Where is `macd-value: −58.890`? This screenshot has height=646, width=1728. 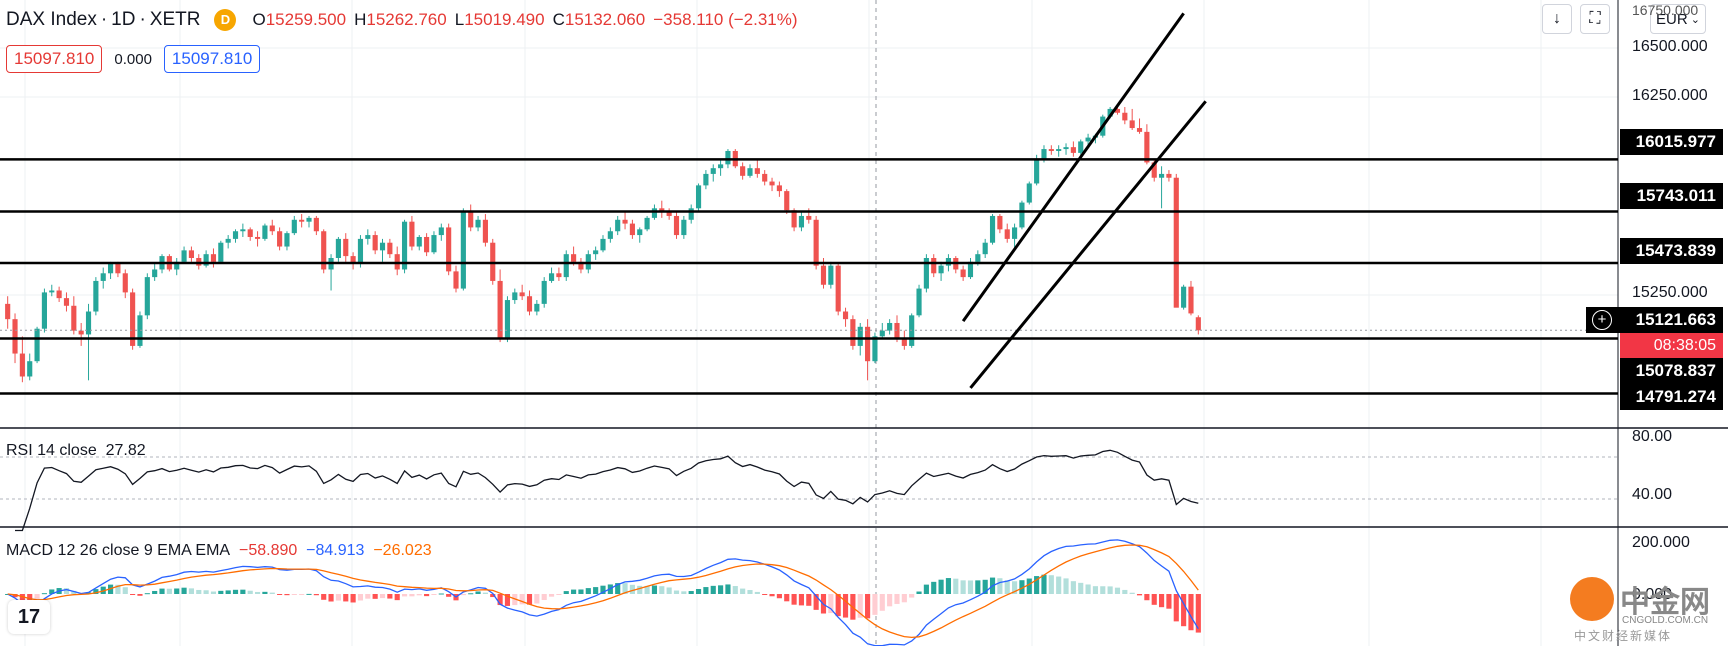 macd-value: −58.890 is located at coordinates (268, 550).